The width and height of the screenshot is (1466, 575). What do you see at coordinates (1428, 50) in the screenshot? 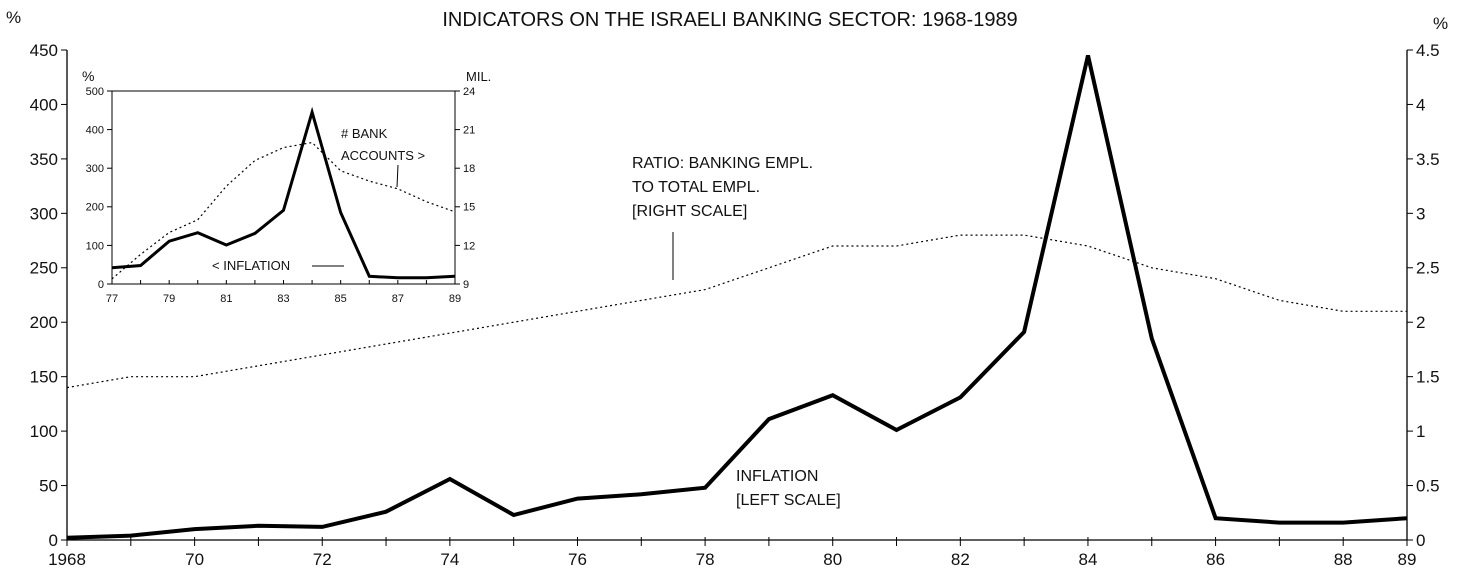
I see `right-tick-label: 4.5` at bounding box center [1428, 50].